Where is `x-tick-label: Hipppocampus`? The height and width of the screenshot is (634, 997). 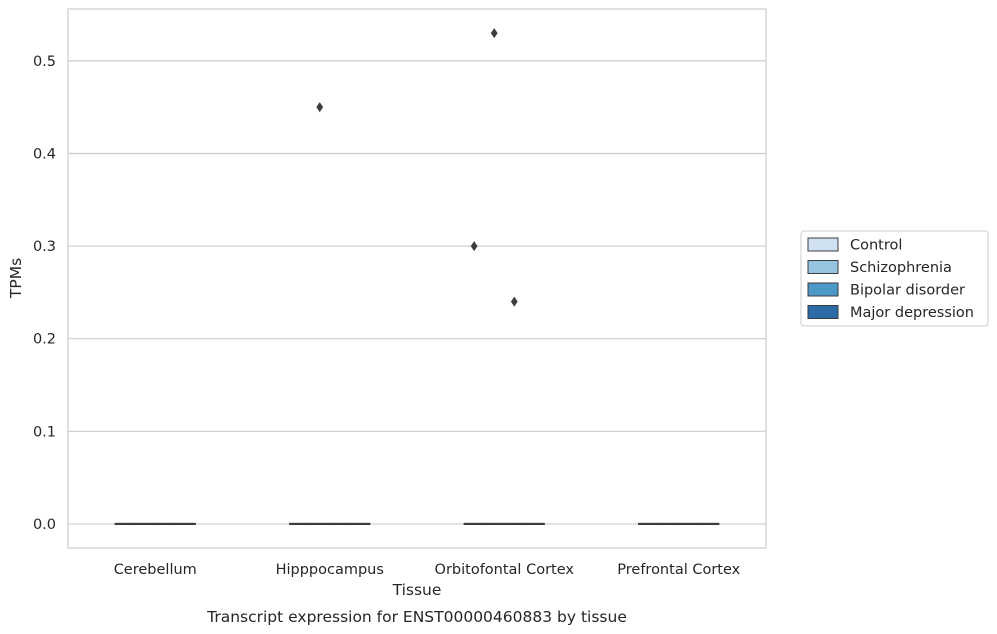
x-tick-label: Hipppocampus is located at coordinates (330, 570).